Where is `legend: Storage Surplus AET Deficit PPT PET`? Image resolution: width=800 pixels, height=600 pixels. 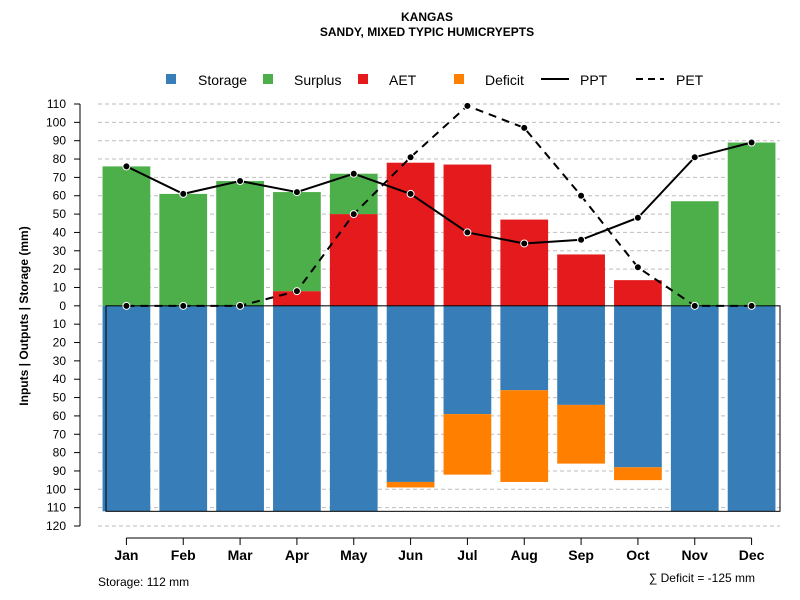
legend: Storage Surplus AET Deficit PPT PET is located at coordinates (435, 80).